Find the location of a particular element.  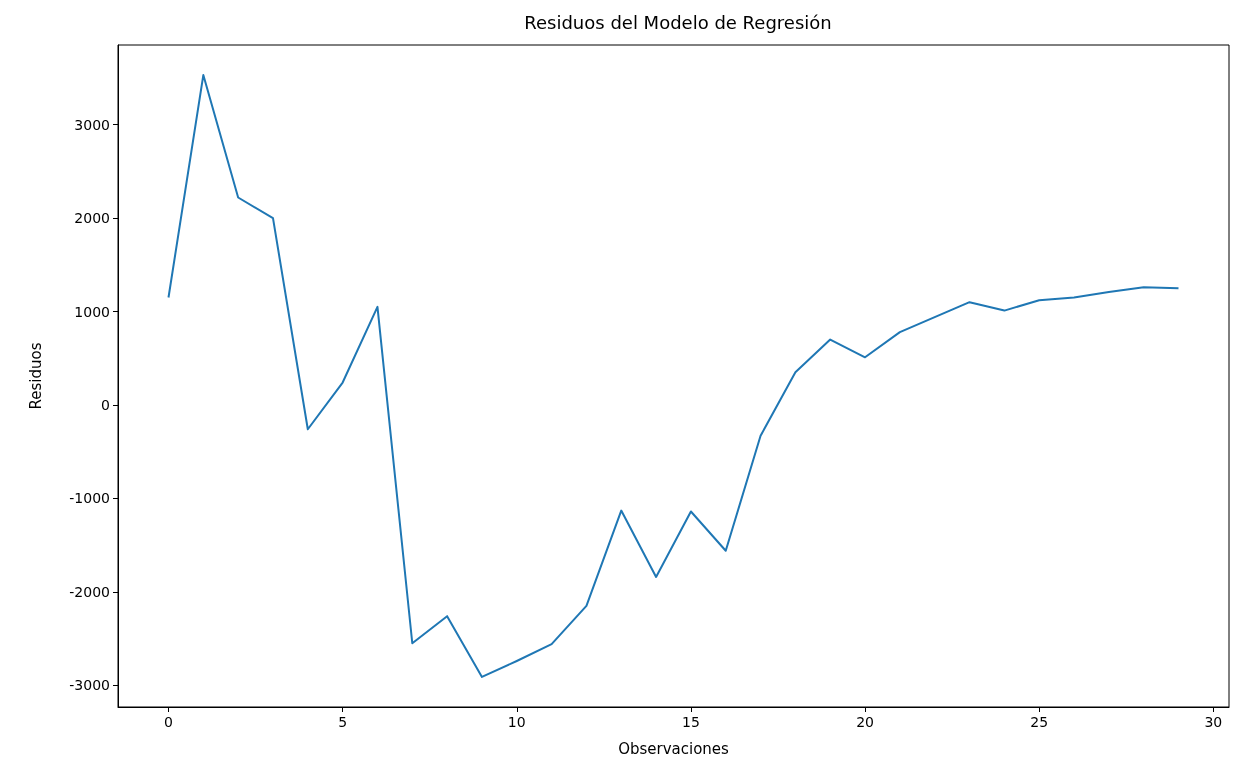

y-tick-label: 3000 is located at coordinates (92, 124).